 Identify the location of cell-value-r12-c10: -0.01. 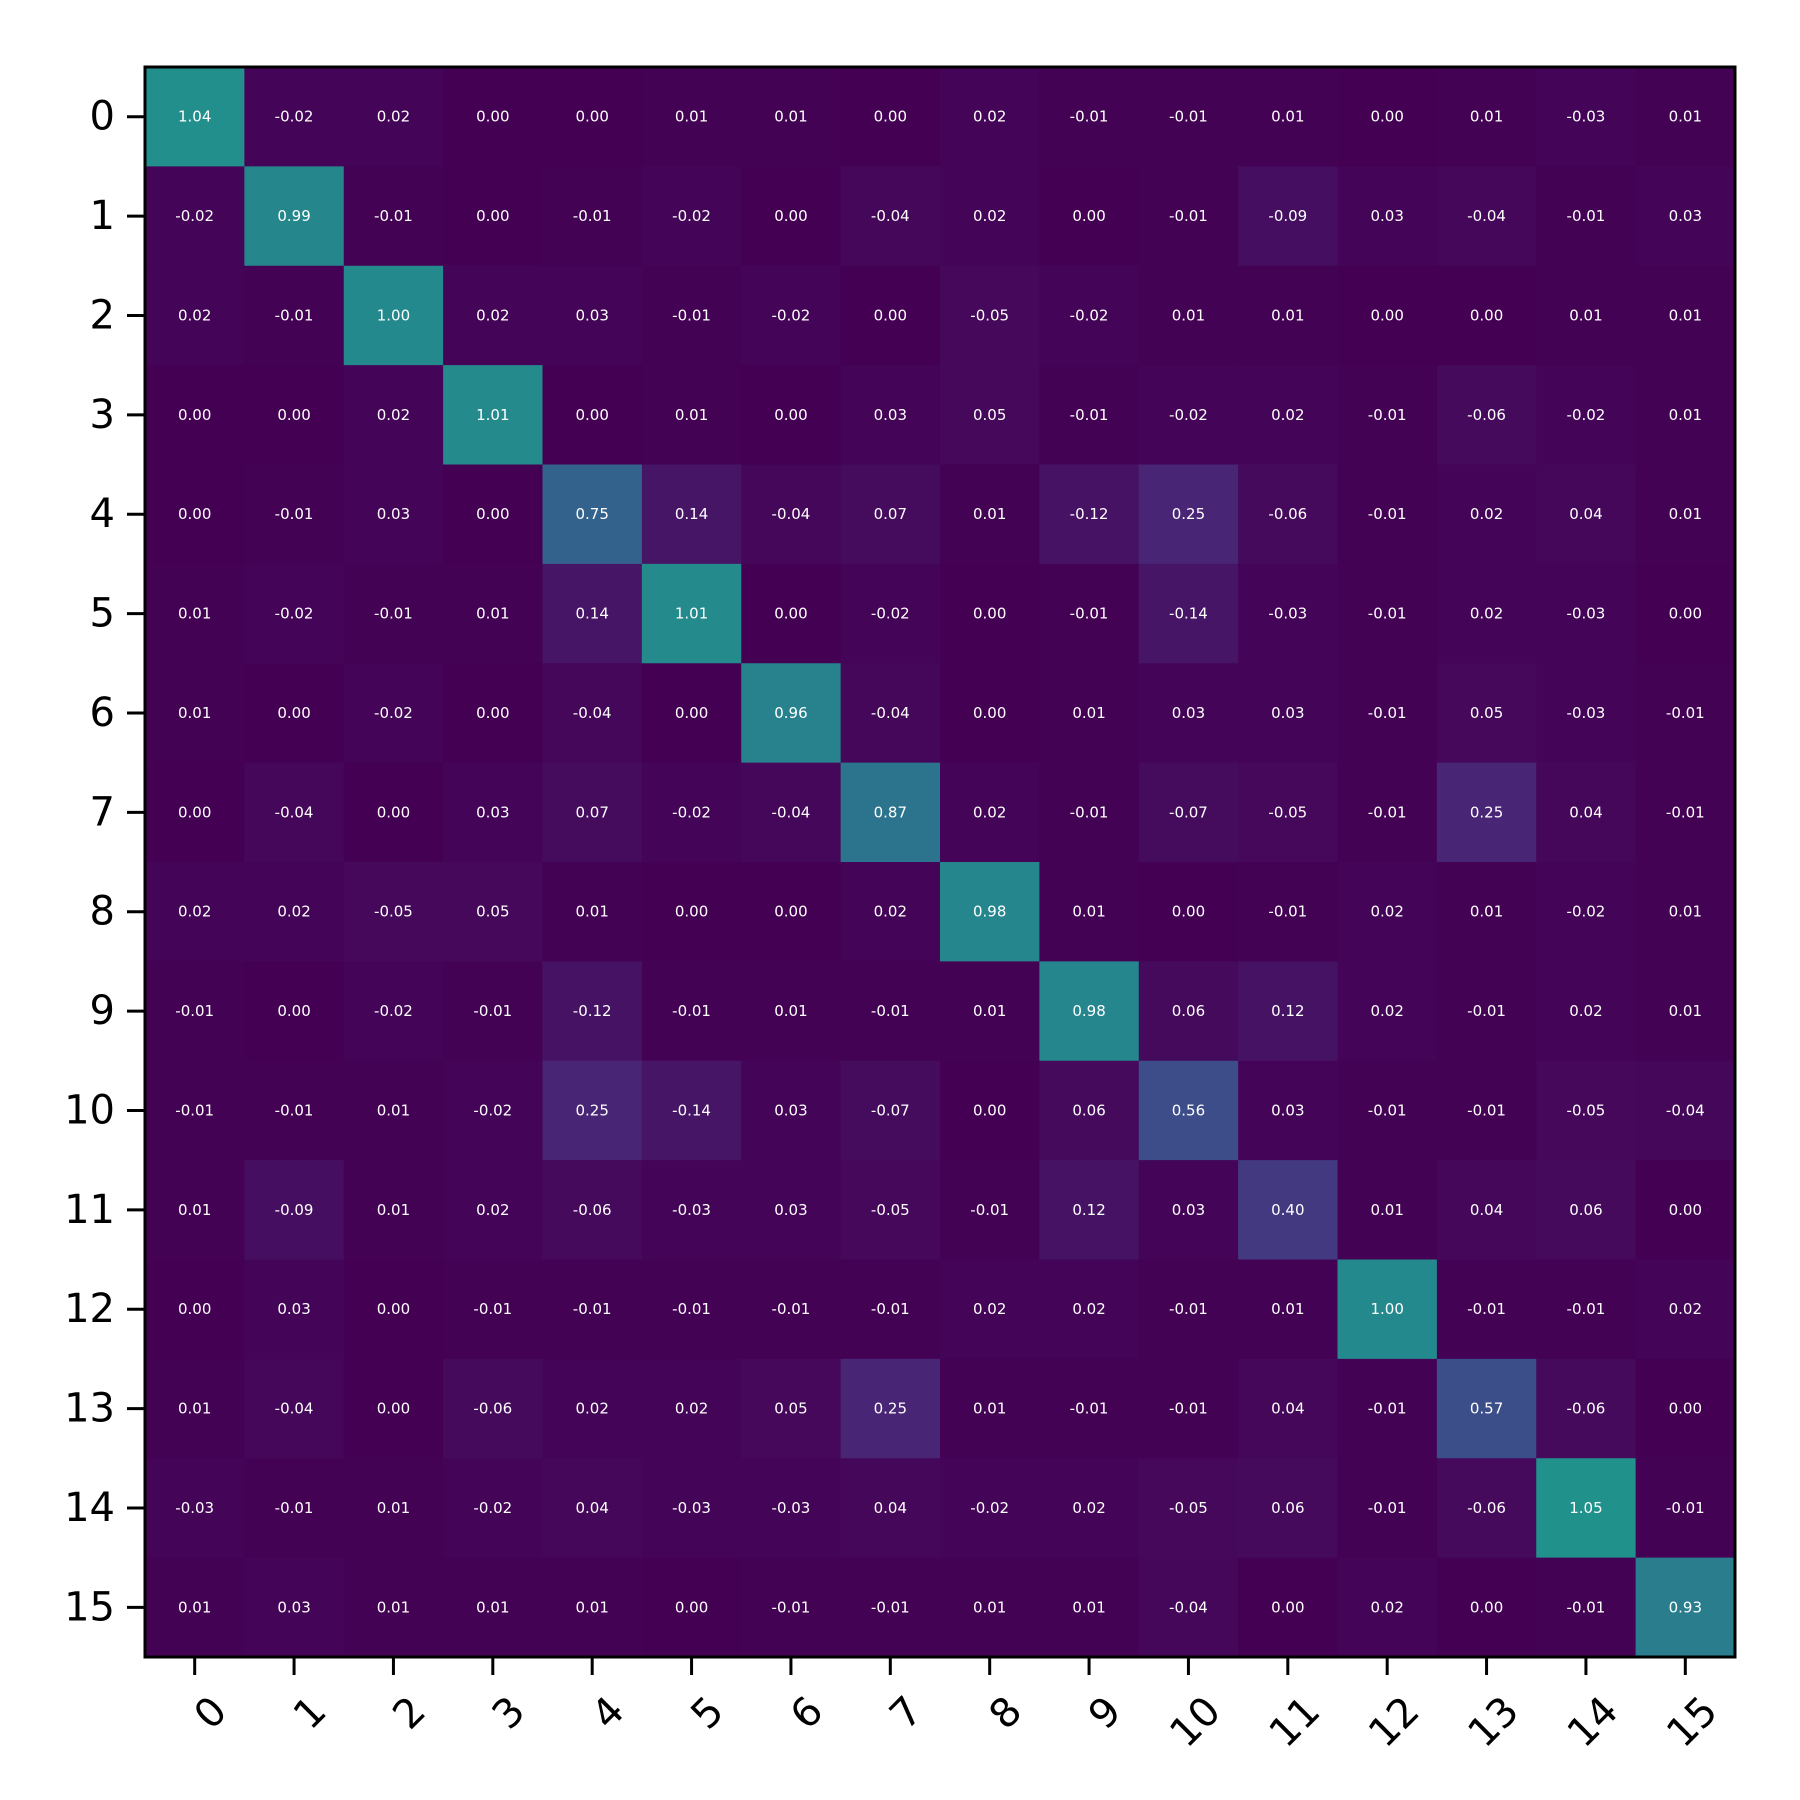
(1188, 1309).